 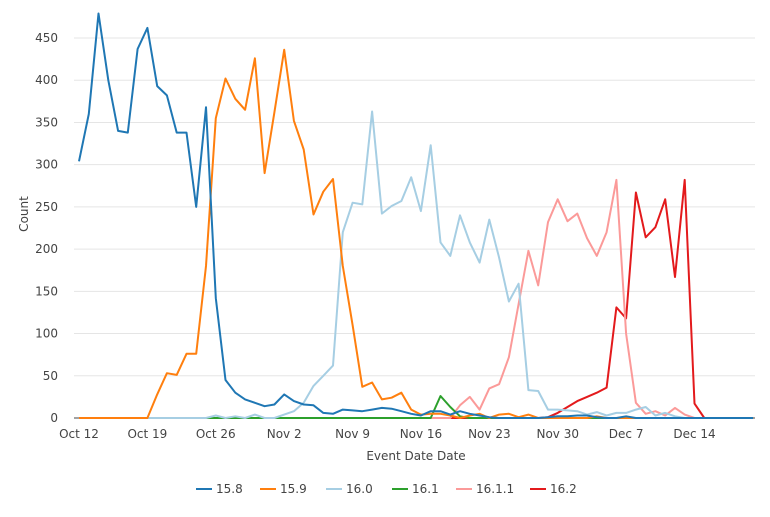 What do you see at coordinates (46, 291) in the screenshot?
I see `y-tick-label: 150` at bounding box center [46, 291].